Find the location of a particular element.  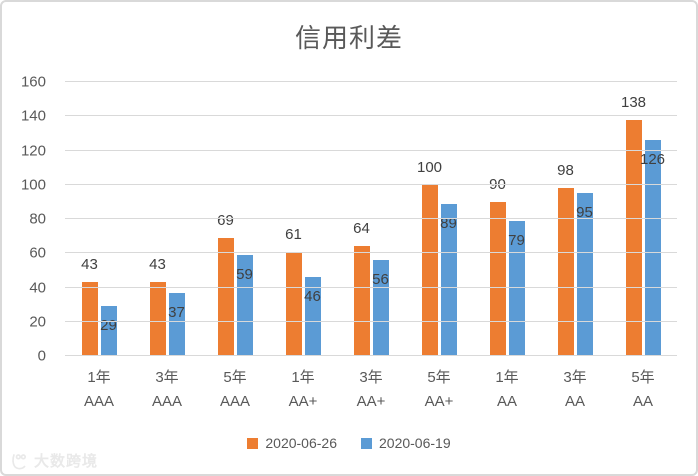

bar-group: 100 89 is located at coordinates (439, 219).